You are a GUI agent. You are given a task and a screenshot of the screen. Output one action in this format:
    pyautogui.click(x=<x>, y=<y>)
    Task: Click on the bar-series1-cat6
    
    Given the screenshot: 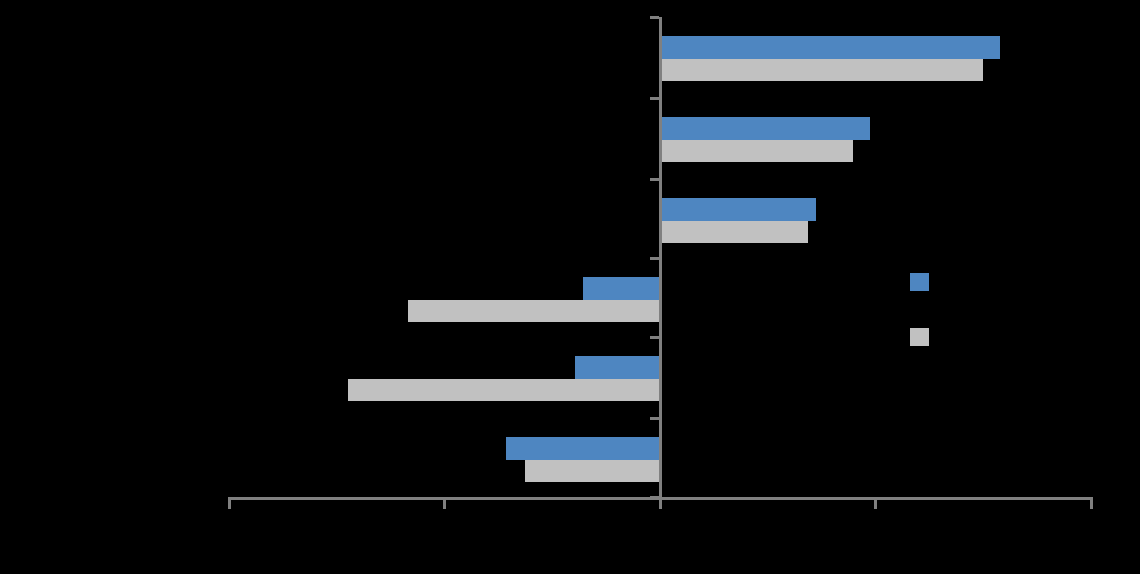 What is the action you would take?
    pyautogui.click(x=582, y=448)
    